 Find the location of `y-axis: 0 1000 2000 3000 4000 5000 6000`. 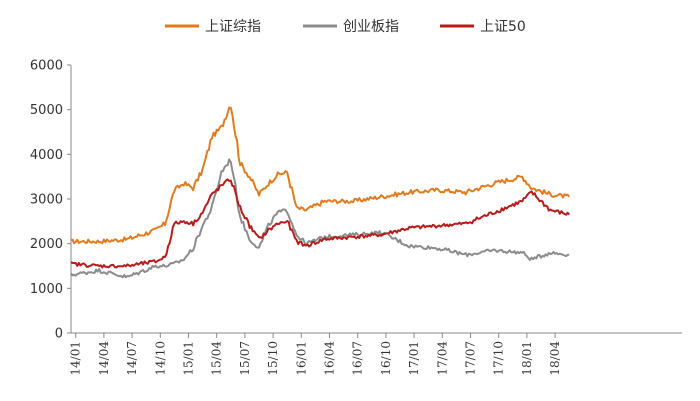

y-axis: 0 1000 2000 3000 4000 5000 6000 is located at coordinates (51, 200).